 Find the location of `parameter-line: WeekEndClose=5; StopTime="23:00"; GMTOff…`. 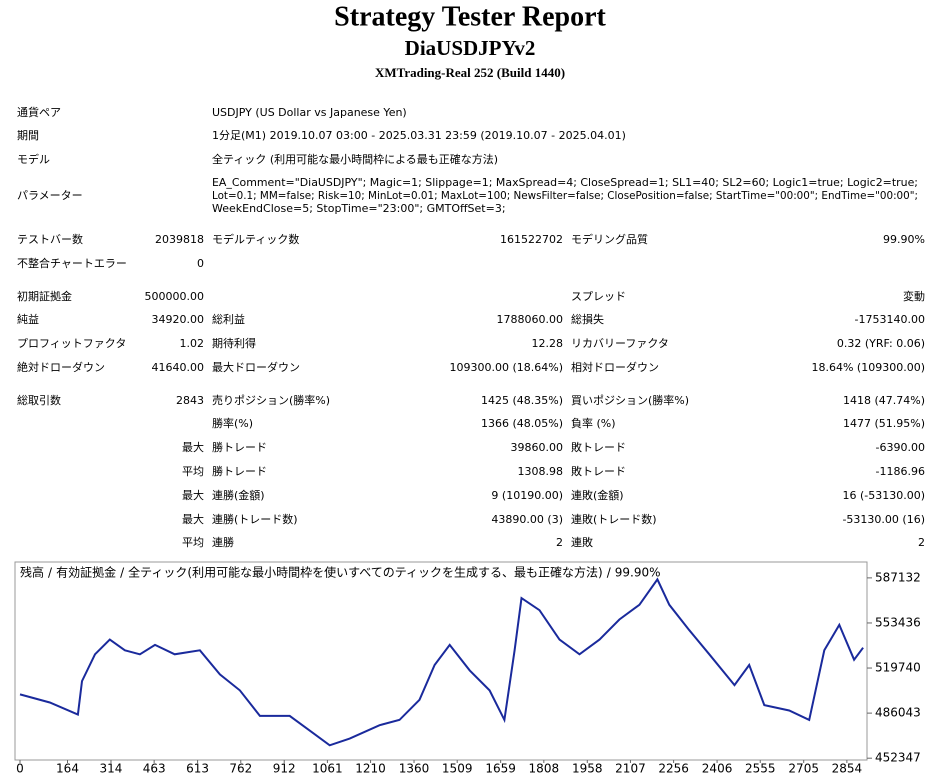

parameter-line: WeekEndClose=5; StopTime="23:00"; GMTOff… is located at coordinates (359, 208).